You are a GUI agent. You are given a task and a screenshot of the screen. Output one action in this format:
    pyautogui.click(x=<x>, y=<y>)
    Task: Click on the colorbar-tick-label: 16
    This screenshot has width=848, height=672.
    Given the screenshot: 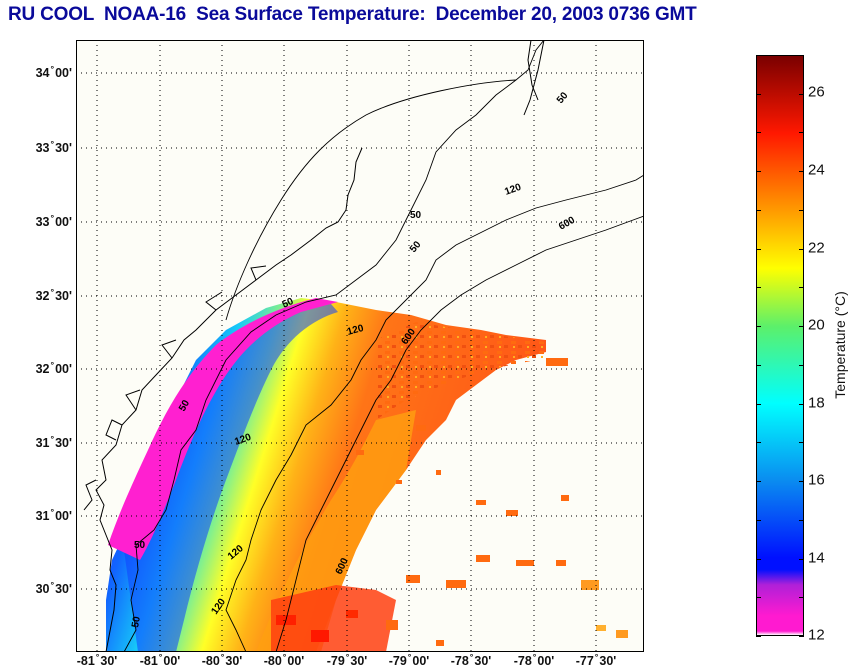 What is the action you would take?
    pyautogui.click(x=816, y=480)
    